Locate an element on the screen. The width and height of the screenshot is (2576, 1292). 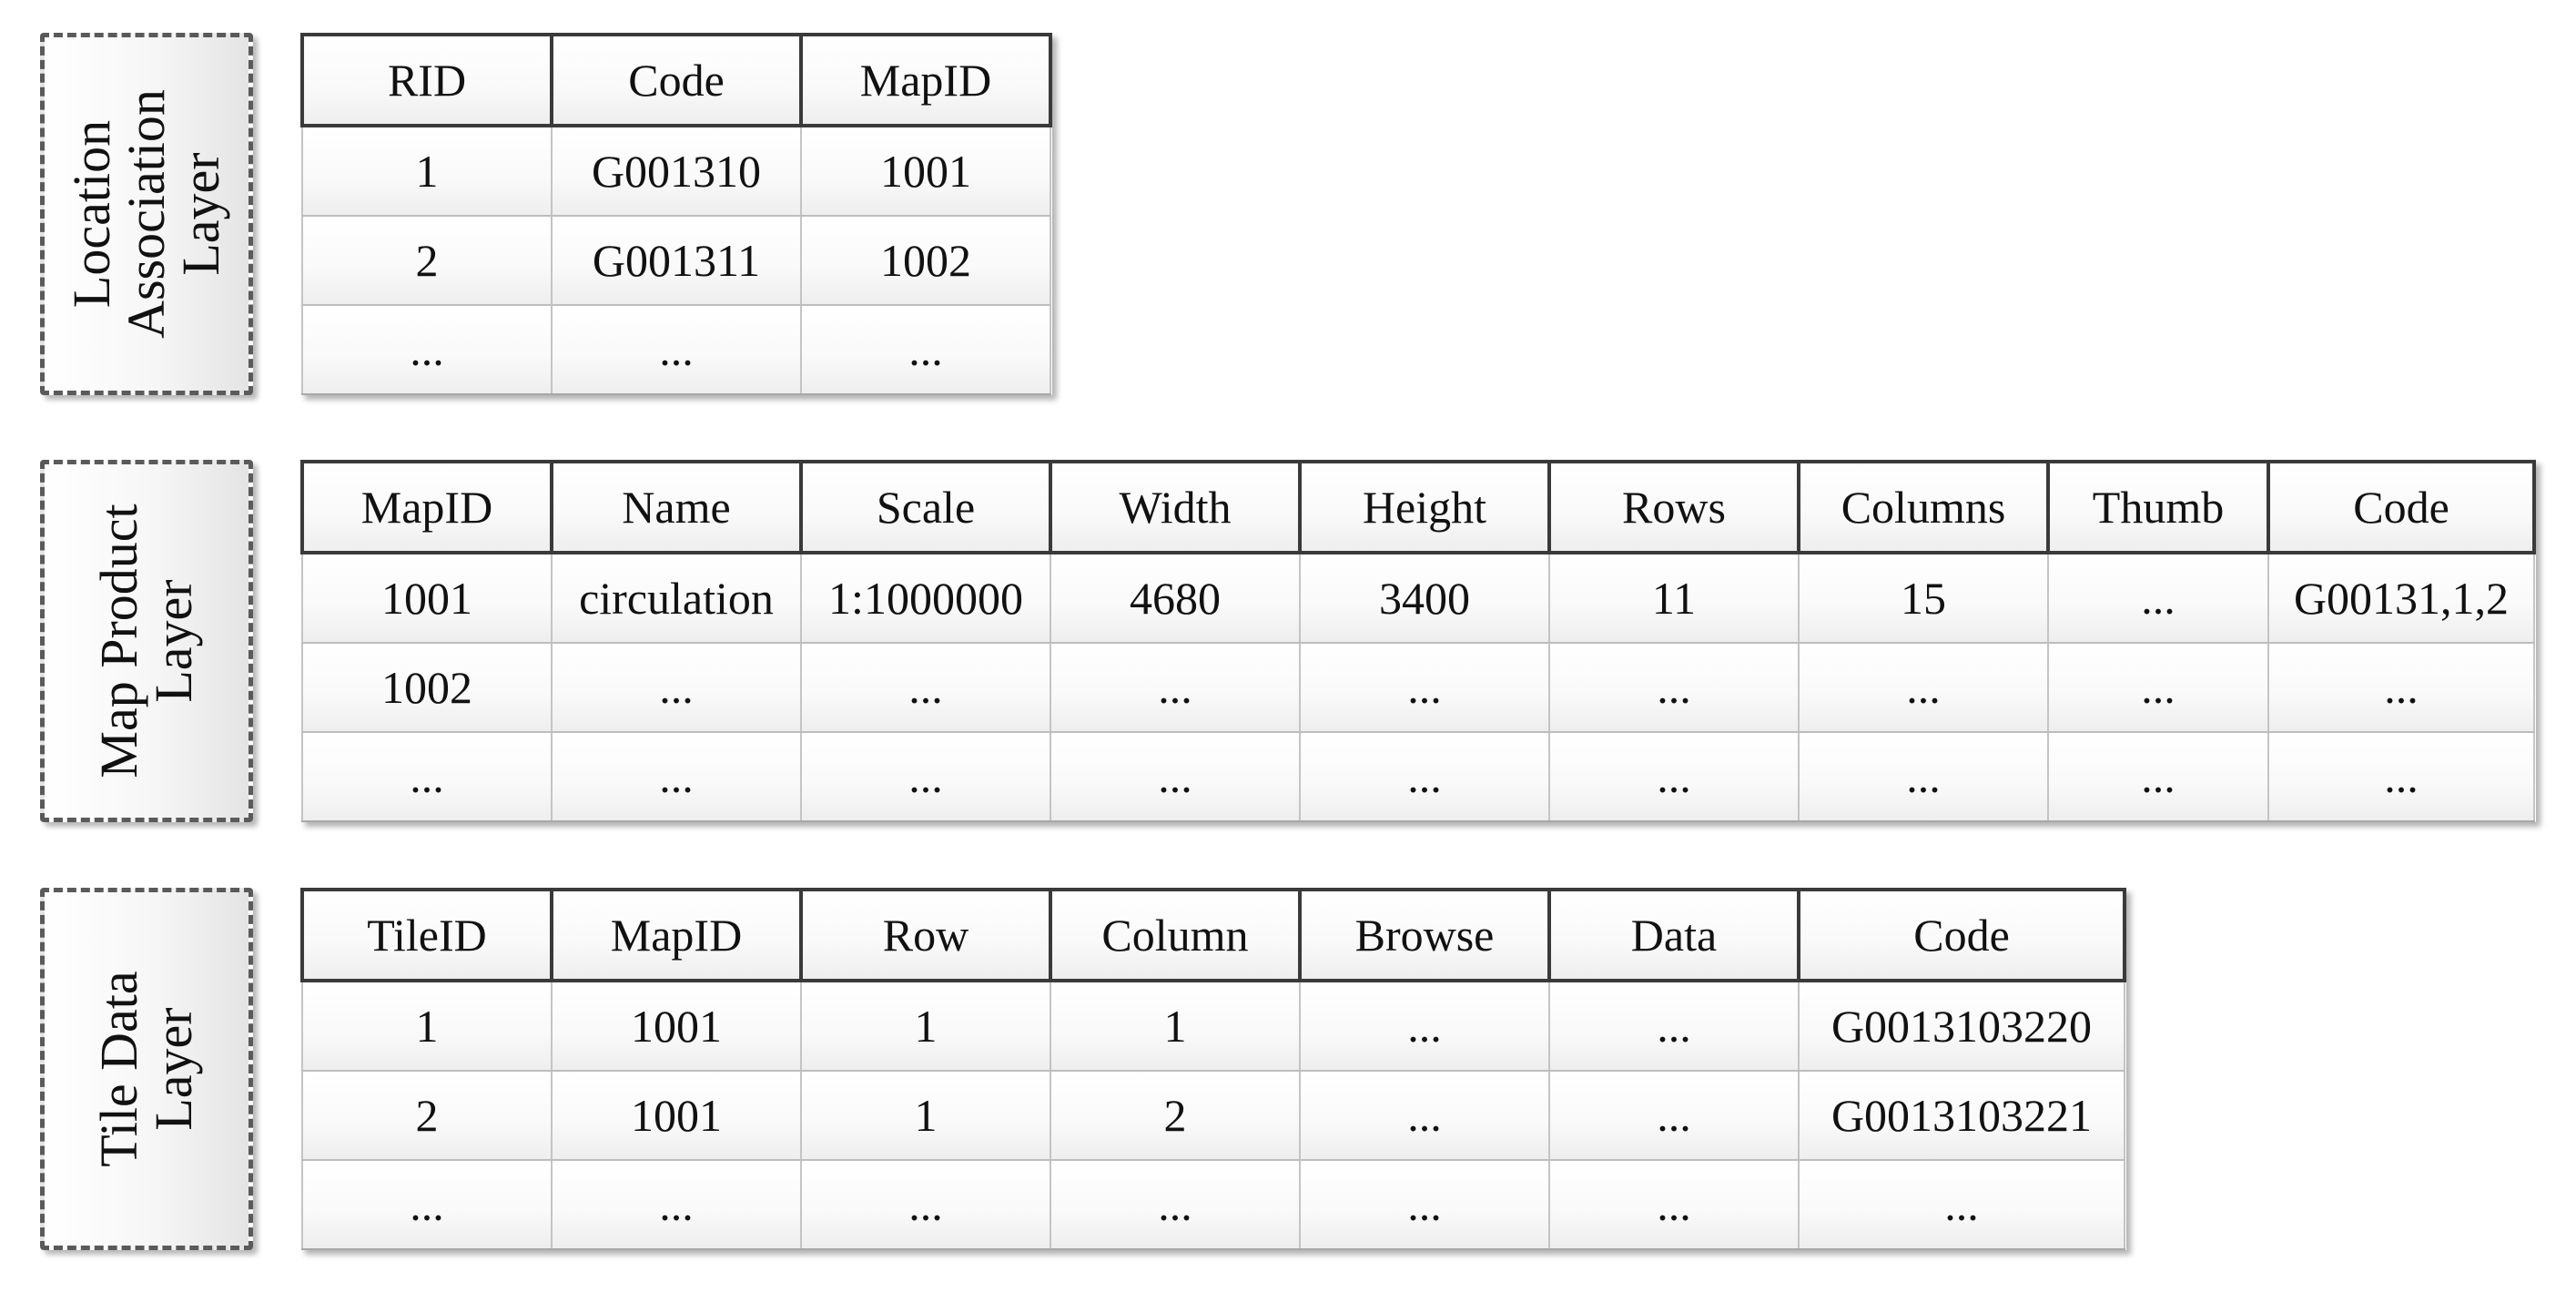
table-row: 2 G001311 1002 is located at coordinates (676, 260).